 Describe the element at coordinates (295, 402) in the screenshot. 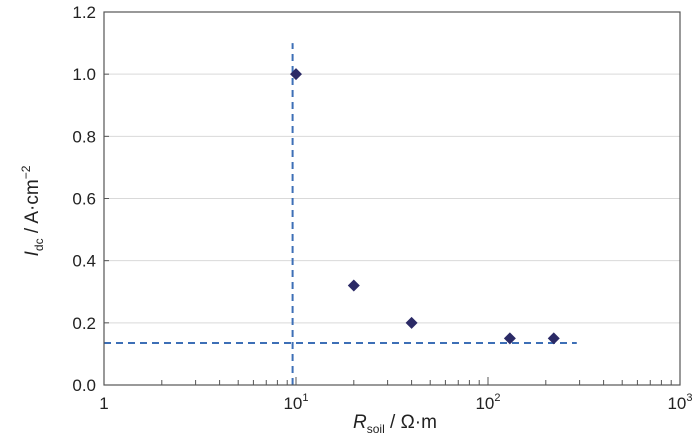

I see `x-tick-label: 10¹` at that location.